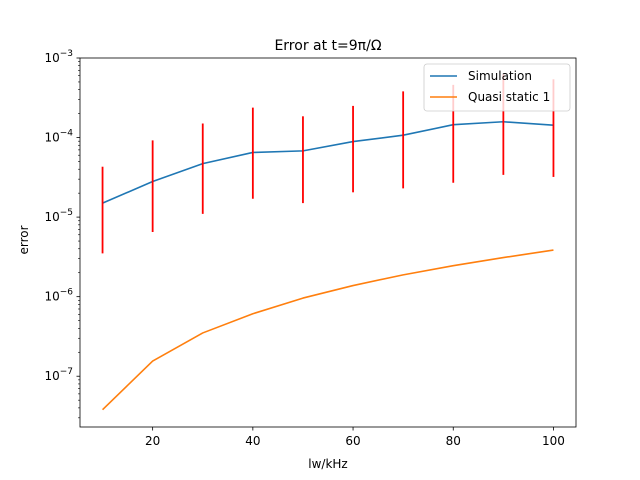 This screenshot has height=480, width=640. Describe the element at coordinates (24, 239) in the screenshot. I see `y-axis-label: error` at that location.